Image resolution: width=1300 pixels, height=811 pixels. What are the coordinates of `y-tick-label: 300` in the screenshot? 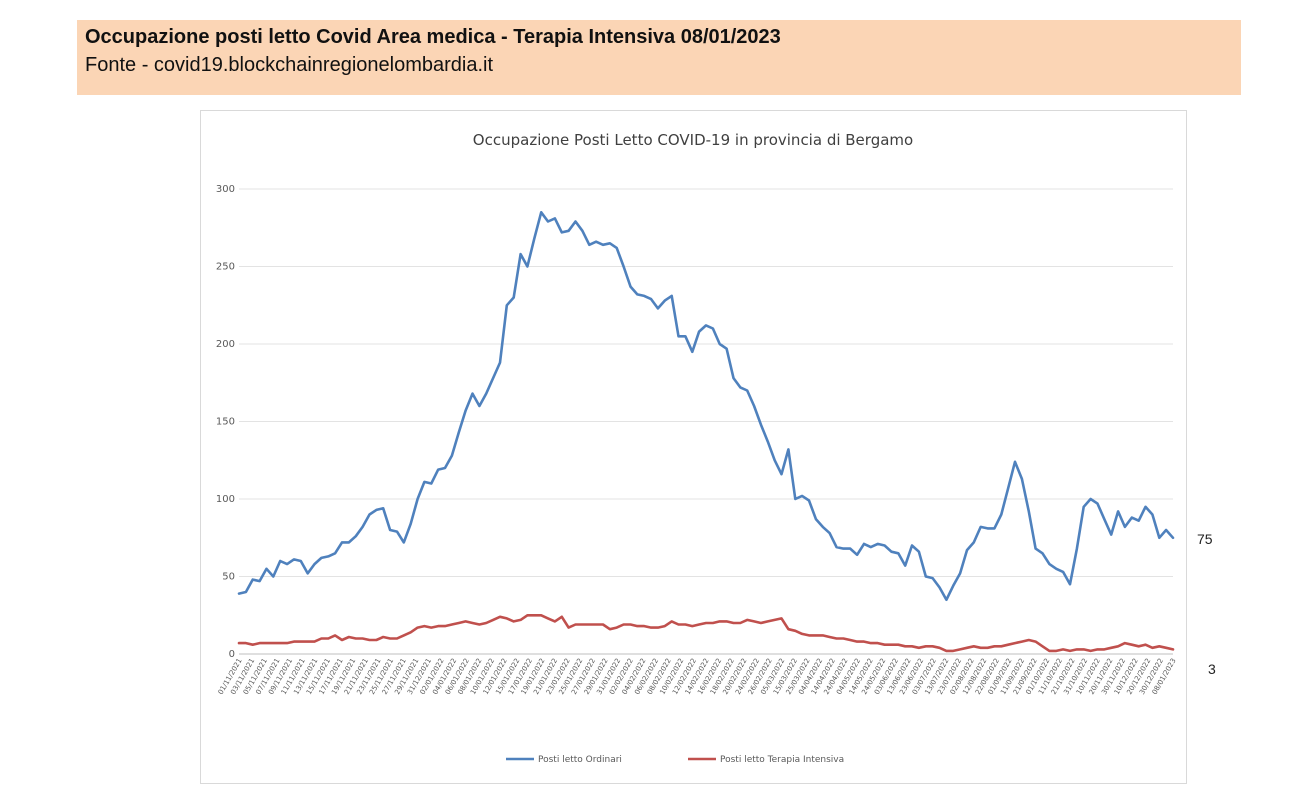 It's located at (225, 189).